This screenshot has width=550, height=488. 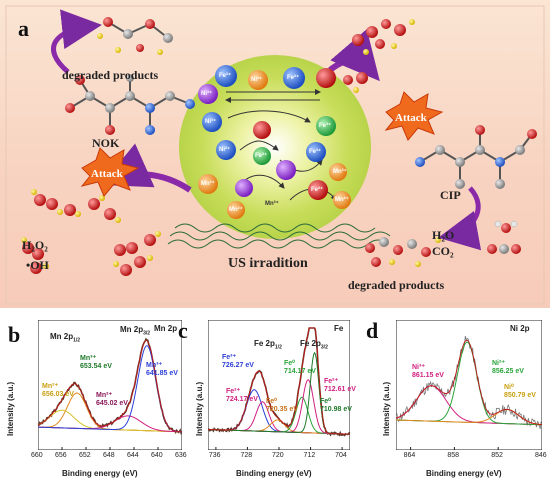 I want to click on chart-d-ni2p, so click(x=469, y=385).